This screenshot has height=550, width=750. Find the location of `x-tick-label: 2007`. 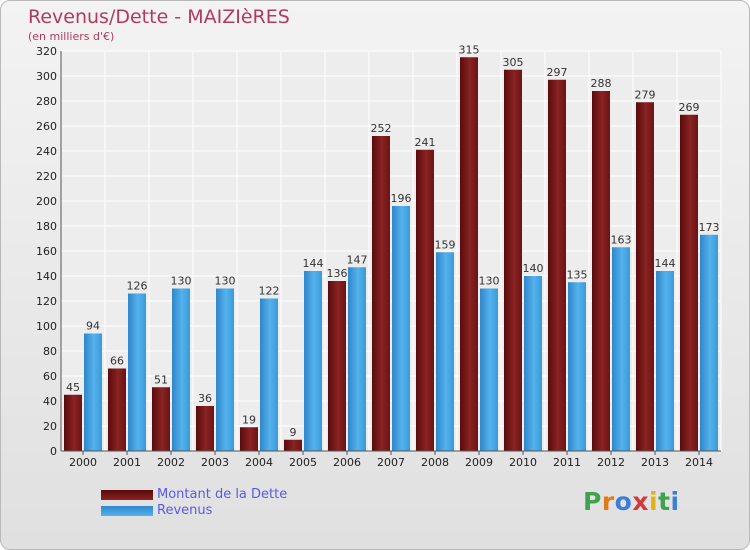

x-tick-label: 2007 is located at coordinates (391, 462).